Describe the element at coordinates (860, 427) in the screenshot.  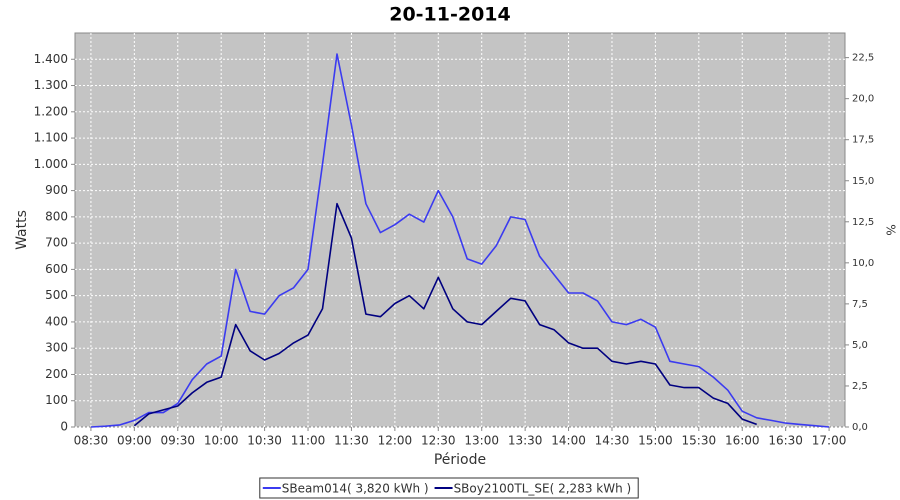
I see `y2-tick-label: 0,0` at that location.